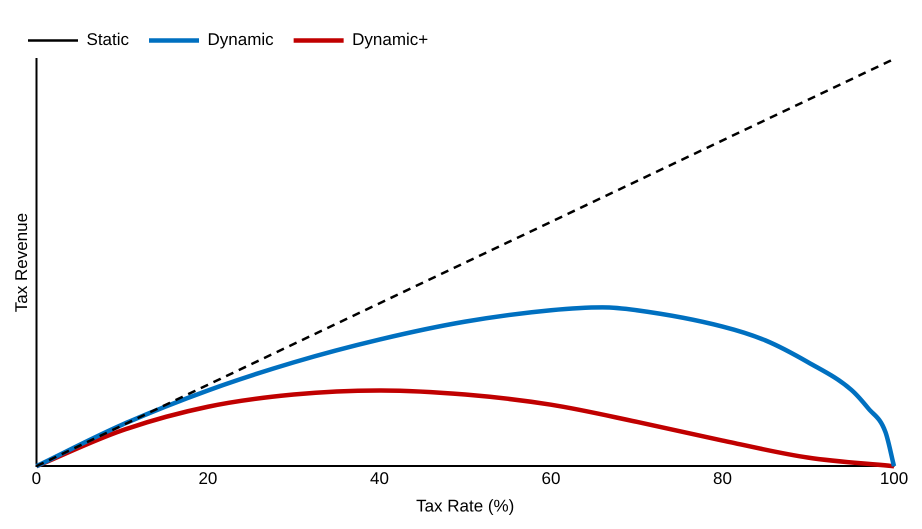 The height and width of the screenshot is (529, 922). What do you see at coordinates (465, 506) in the screenshot?
I see `x-axis-title: Tax Rate (%)` at bounding box center [465, 506].